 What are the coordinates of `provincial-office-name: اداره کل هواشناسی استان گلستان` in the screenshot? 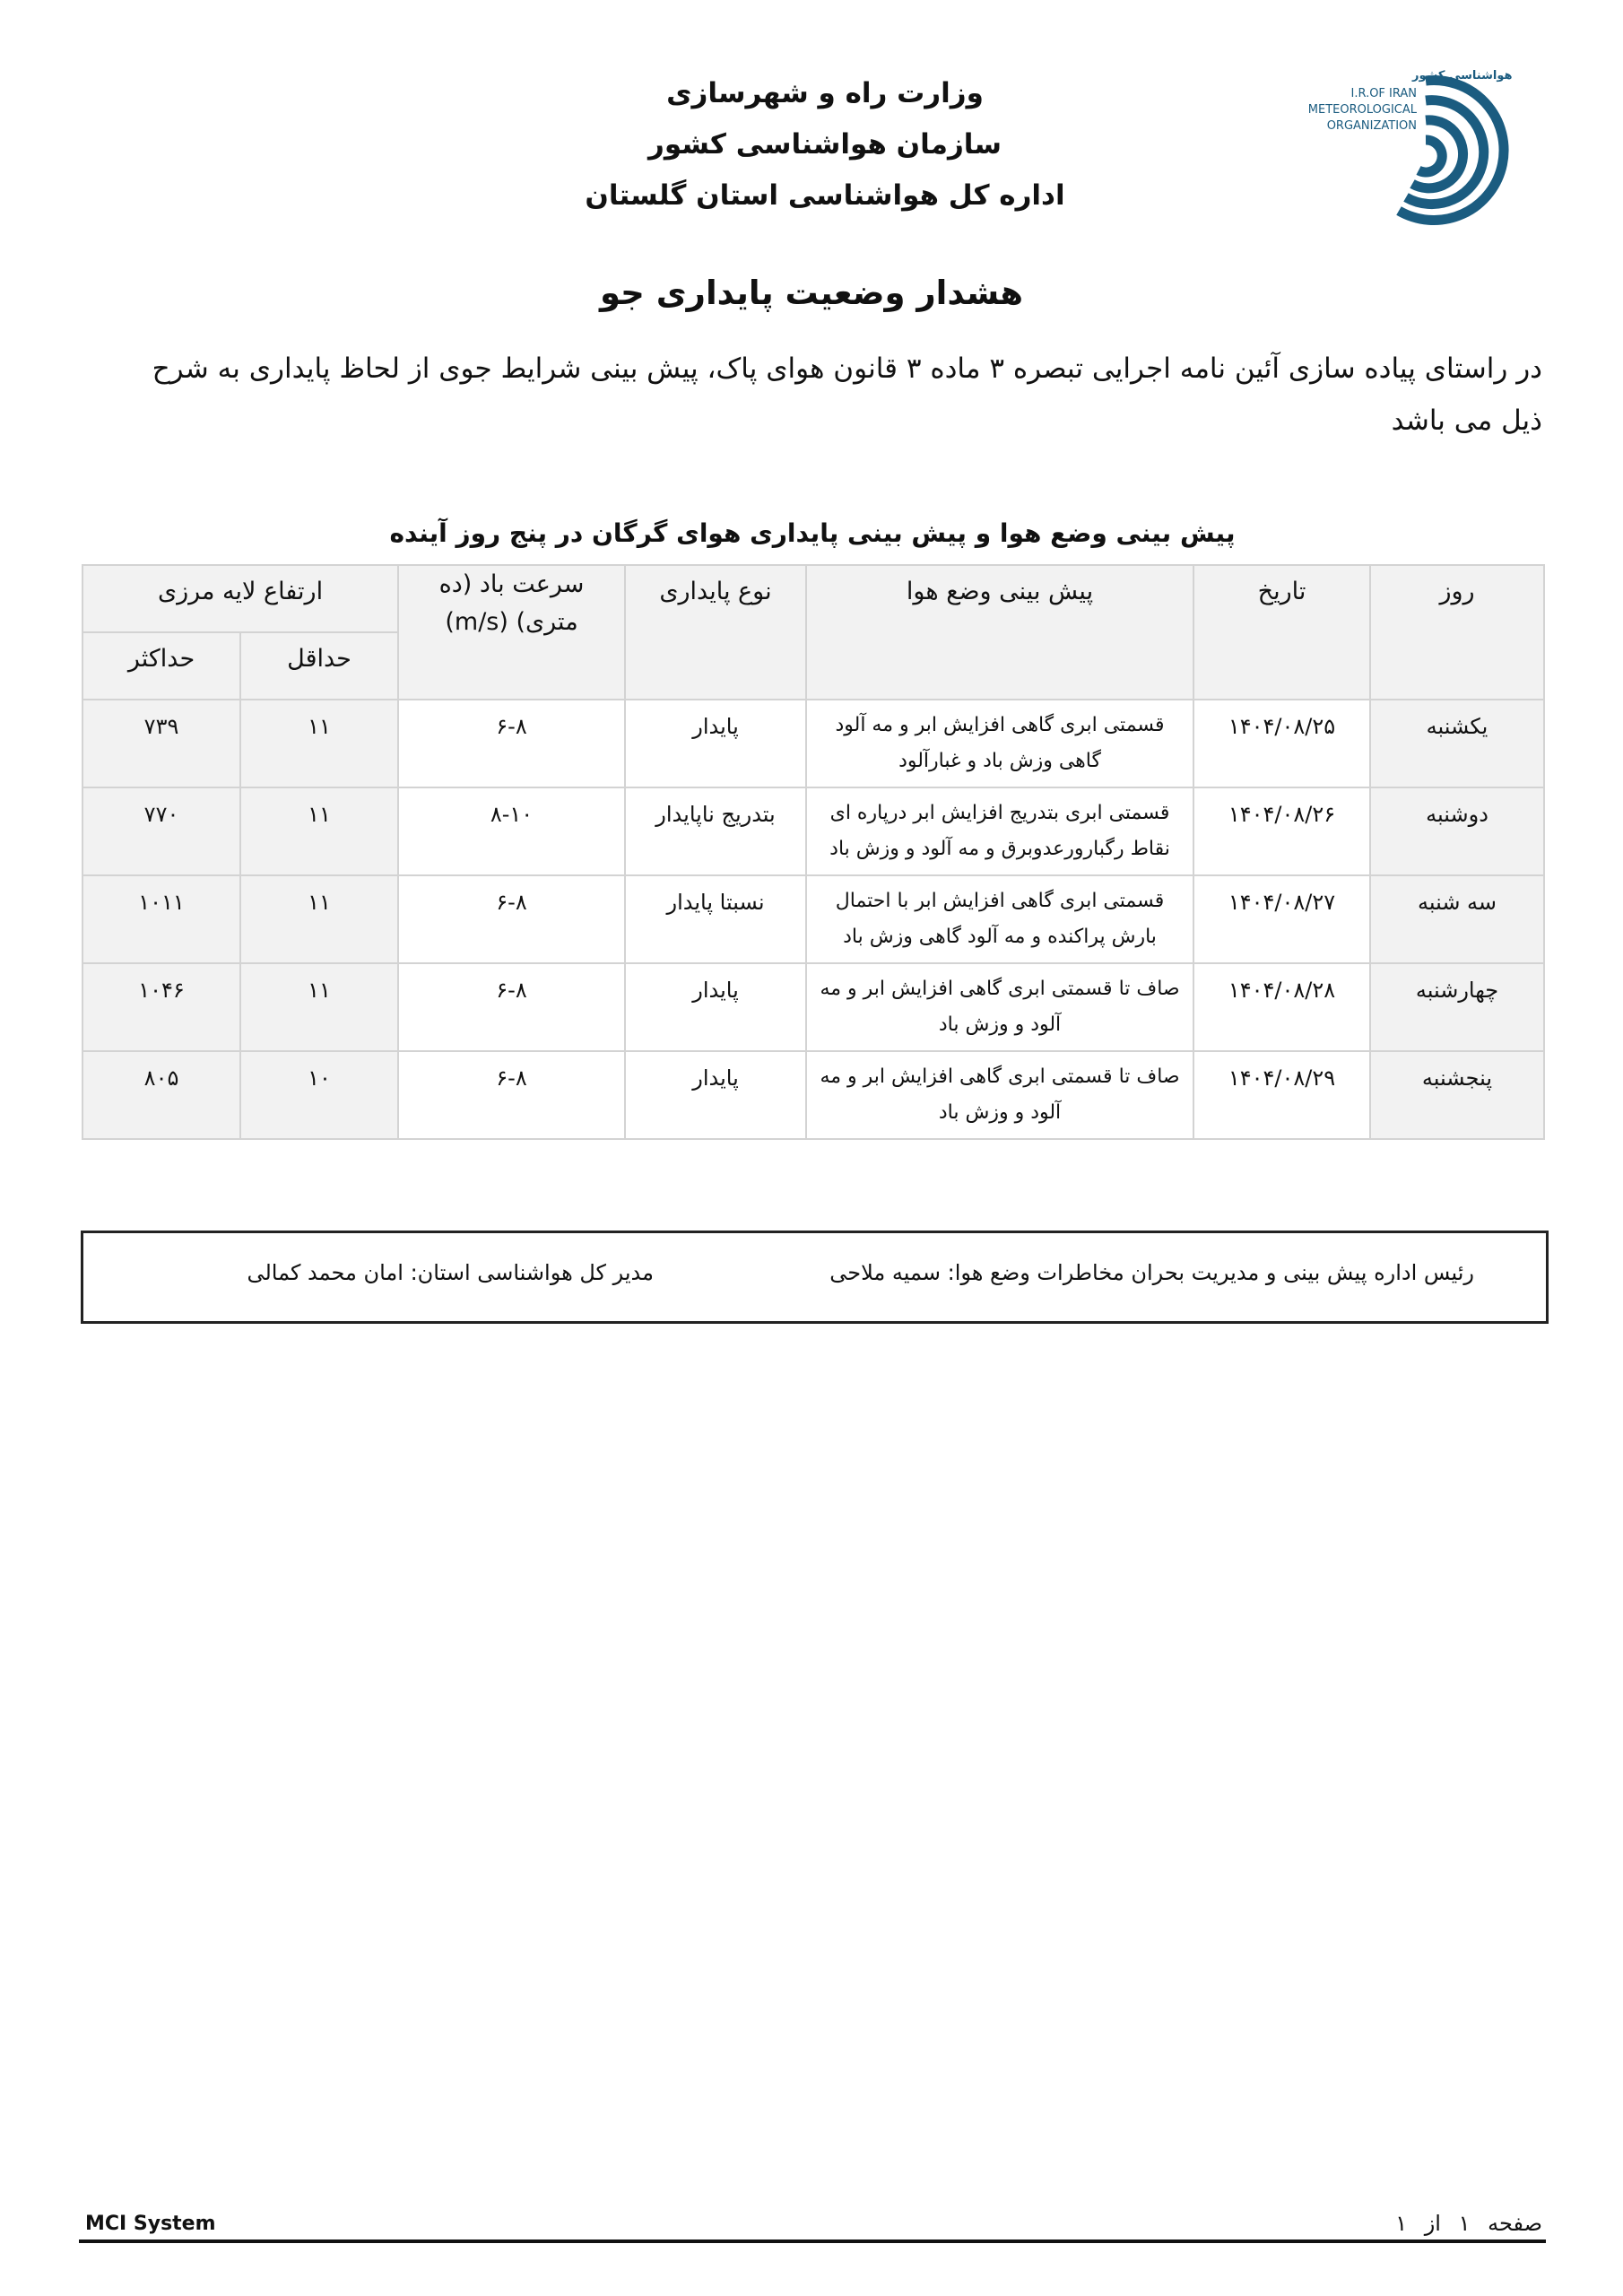 It's located at (825, 195).